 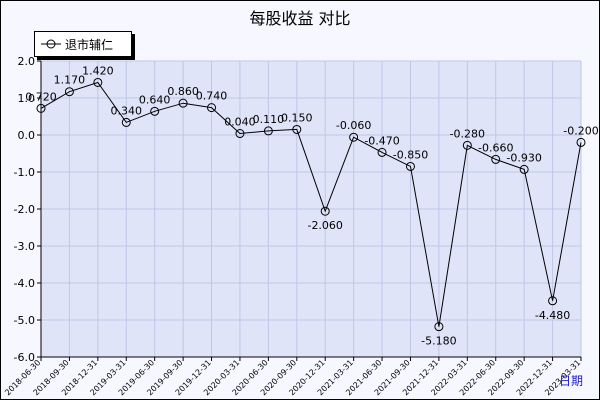 What do you see at coordinates (41, 96) in the screenshot?
I see `data-label: 0.720` at bounding box center [41, 96].